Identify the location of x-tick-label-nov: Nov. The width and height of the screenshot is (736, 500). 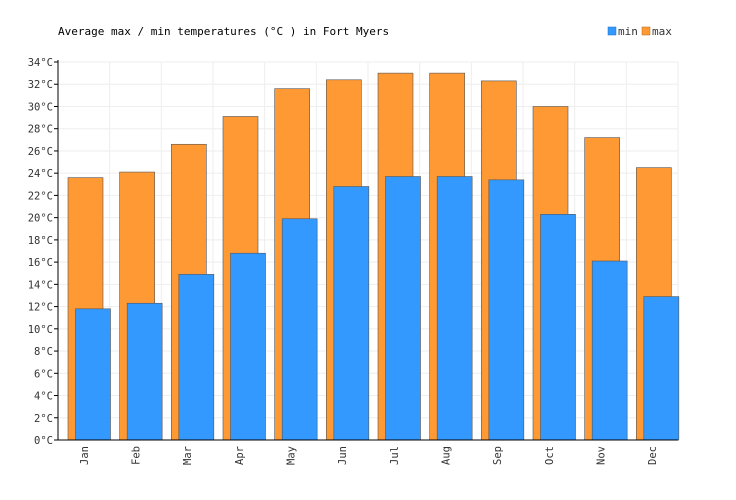
(602, 455).